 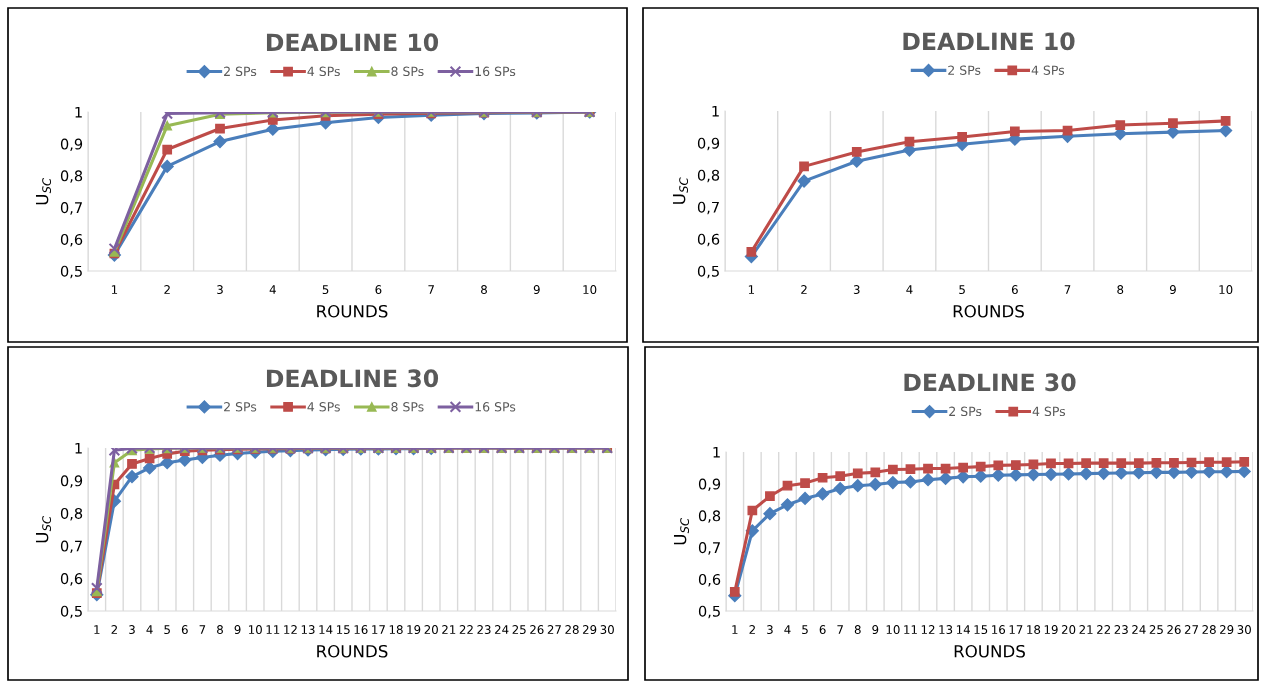 I want to click on x-tick-label: 12, so click(x=928, y=629).